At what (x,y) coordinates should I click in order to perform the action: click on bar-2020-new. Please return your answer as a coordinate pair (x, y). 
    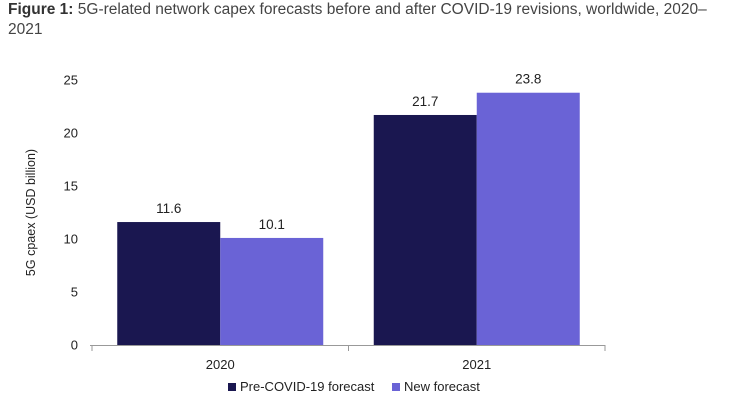
    Looking at the image, I should click on (272, 291).